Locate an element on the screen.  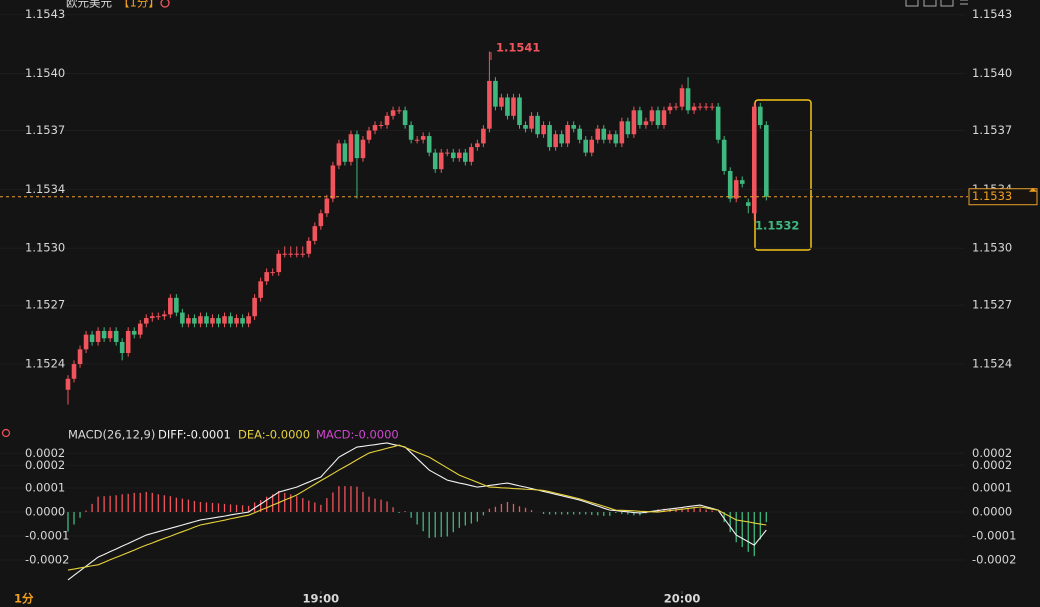
x-tick-label: 20:00 is located at coordinates (682, 599).